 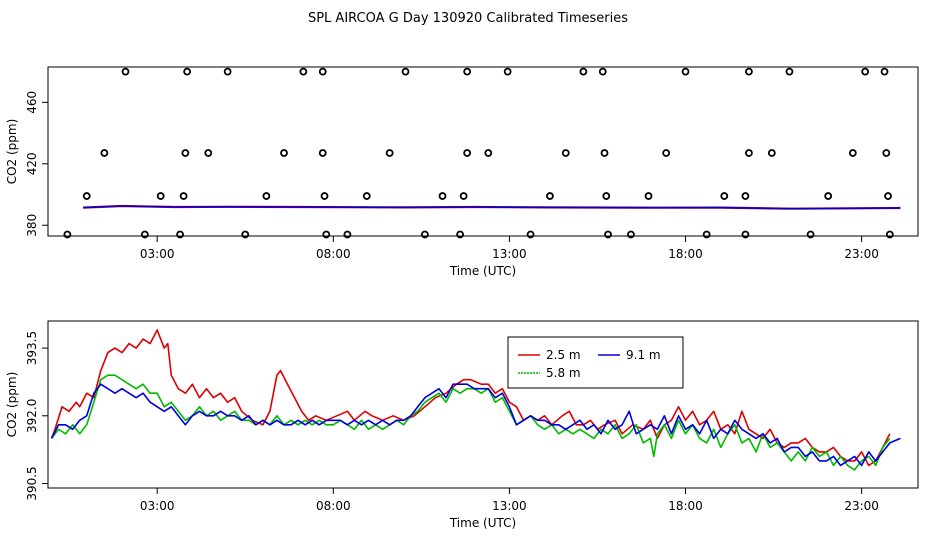 I want to click on baseline-line-blue, so click(x=492, y=207).